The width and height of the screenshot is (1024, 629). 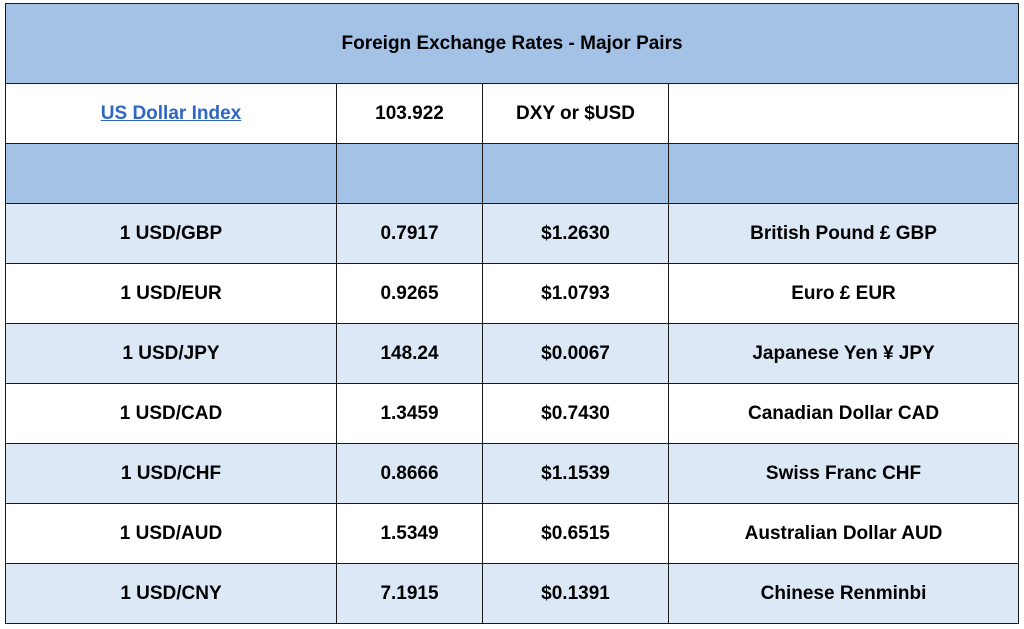 I want to click on blank-header-row, so click(x=512, y=173).